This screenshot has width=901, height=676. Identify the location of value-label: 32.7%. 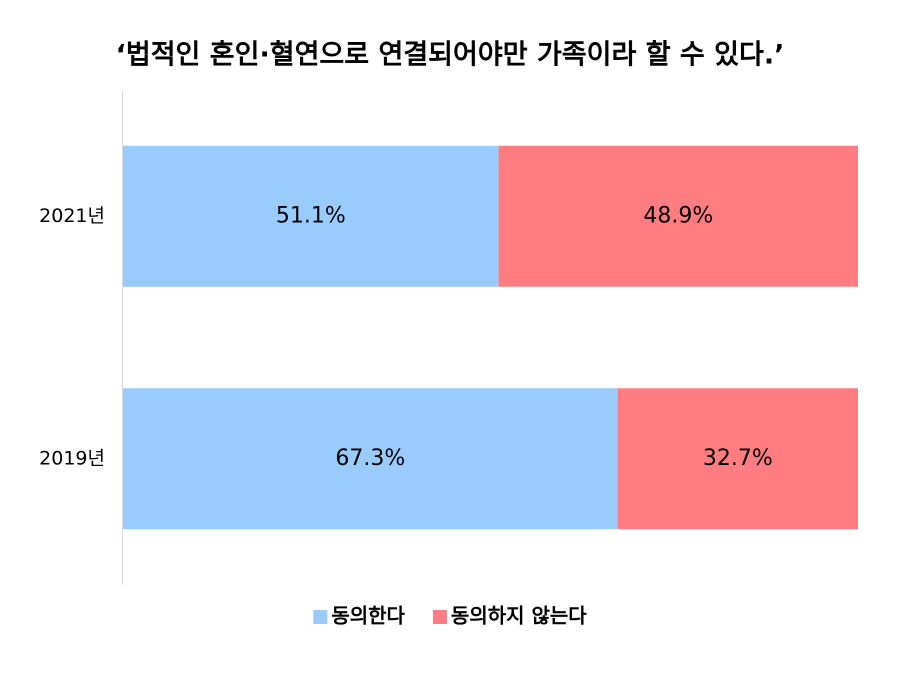
(738, 458).